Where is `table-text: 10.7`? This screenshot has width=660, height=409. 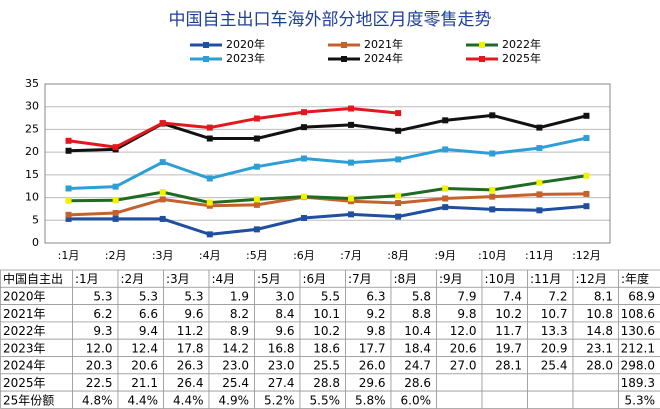
table-text: 10.7 is located at coordinates (554, 314).